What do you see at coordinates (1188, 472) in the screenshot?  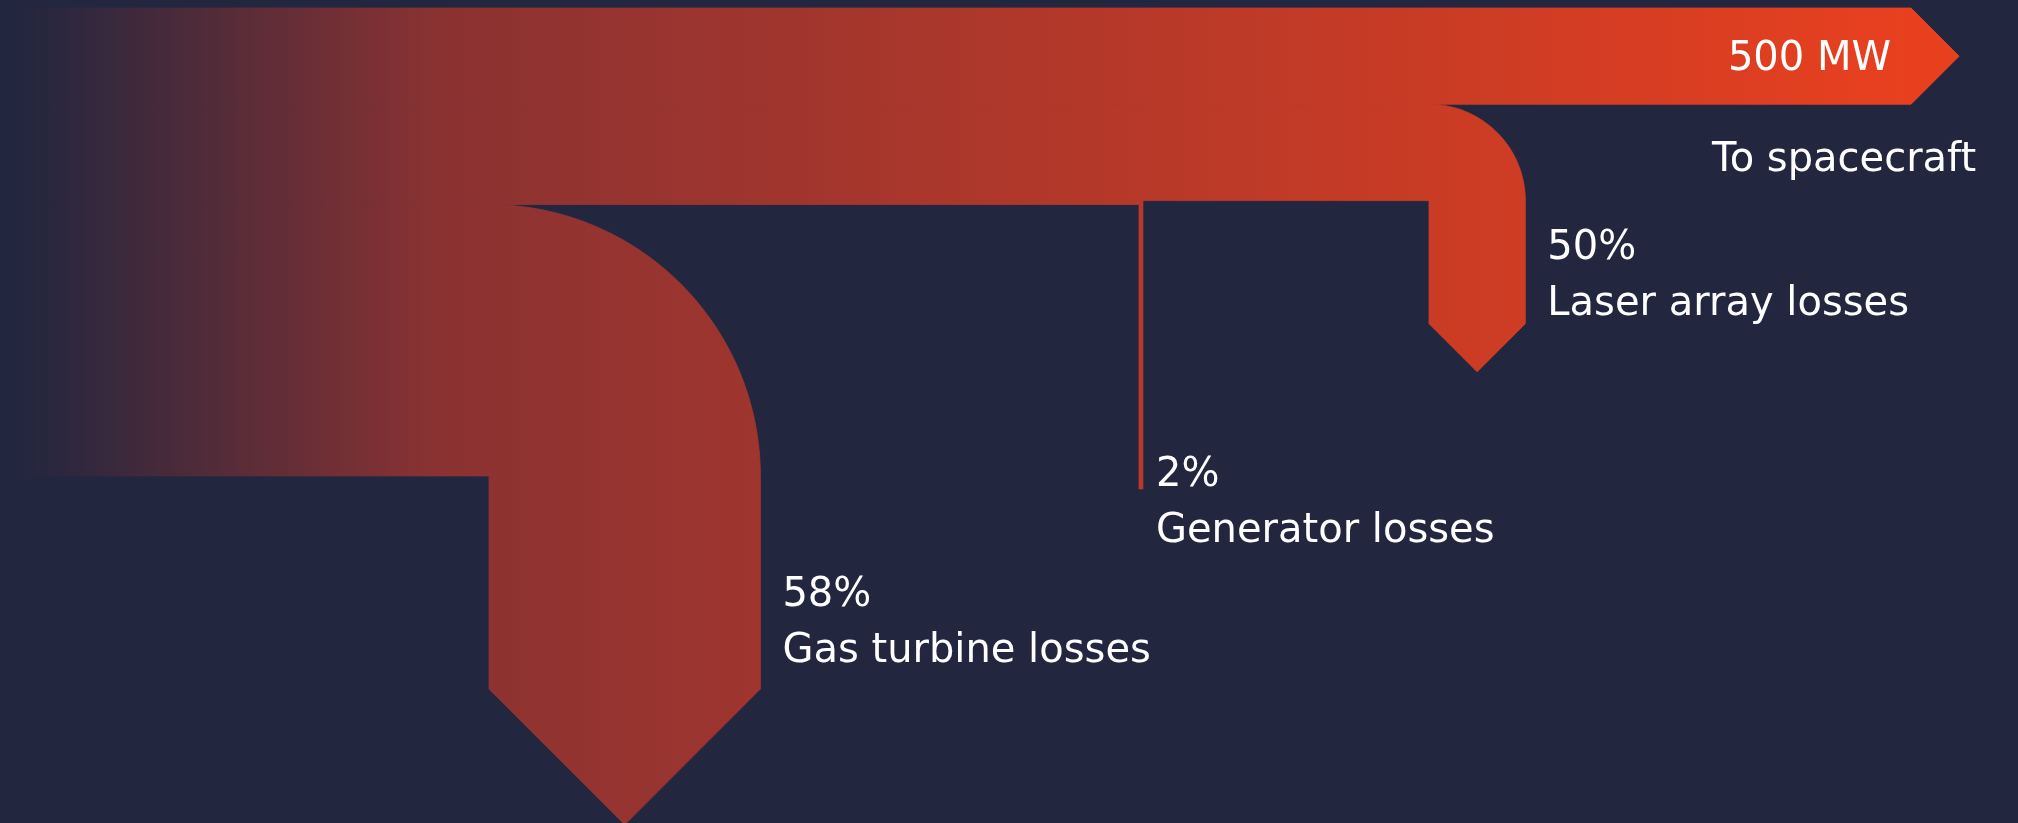 I see `data-label: 2%` at bounding box center [1188, 472].